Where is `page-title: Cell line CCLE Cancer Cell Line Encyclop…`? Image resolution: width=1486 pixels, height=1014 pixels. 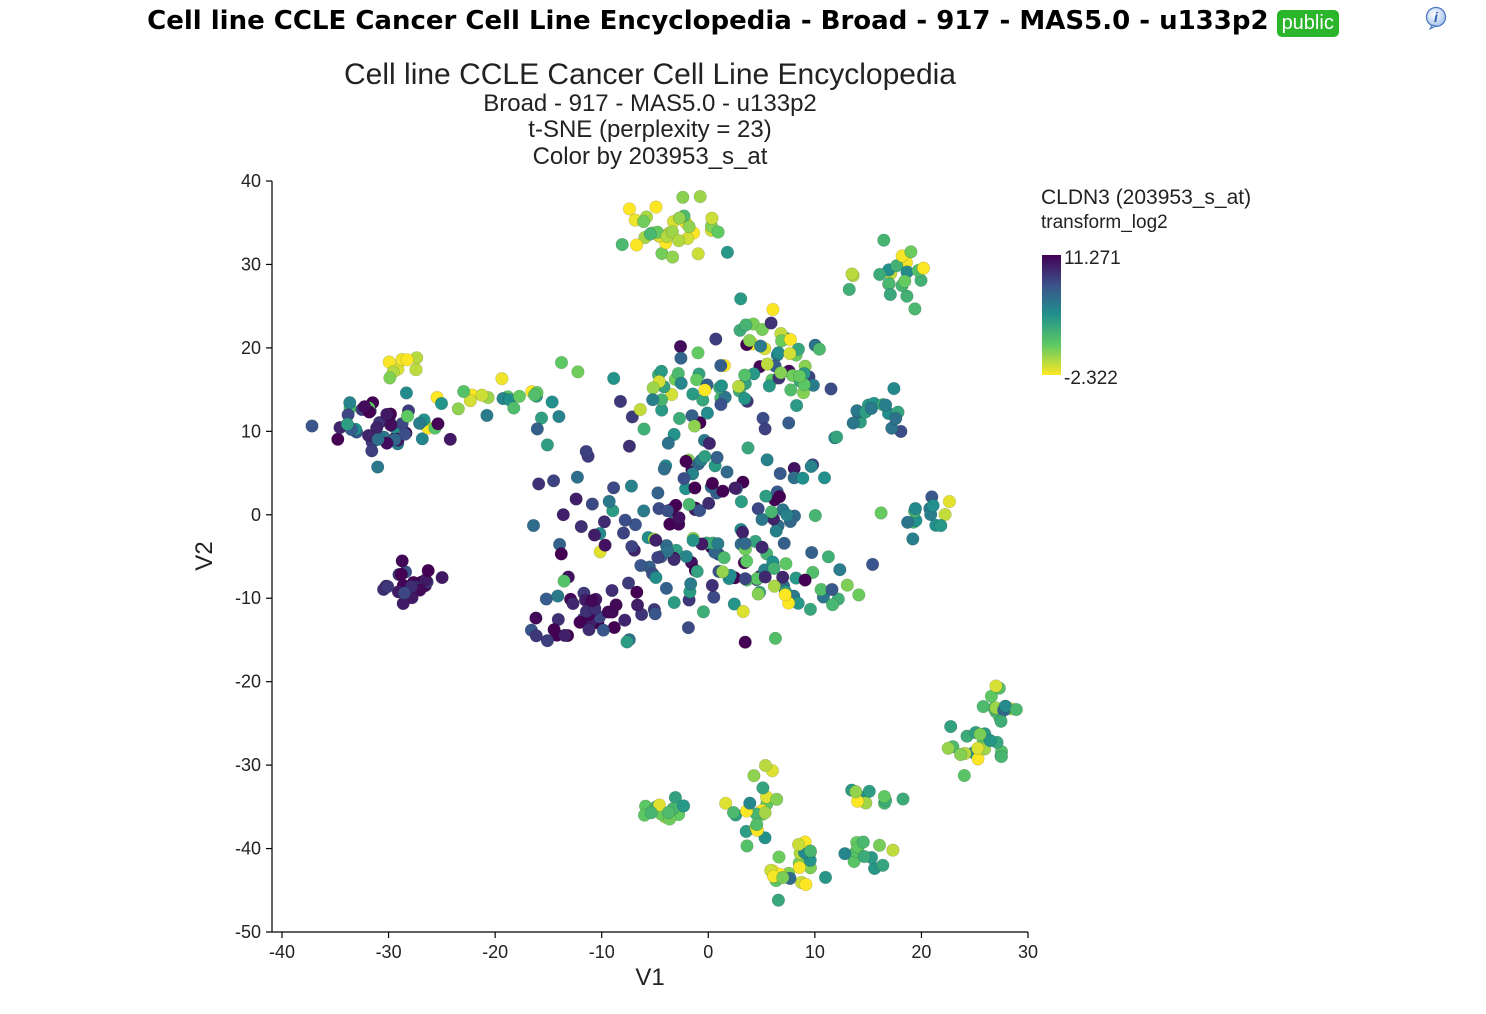 page-title: Cell line CCLE Cancer Cell Line Encyclop… is located at coordinates (708, 21).